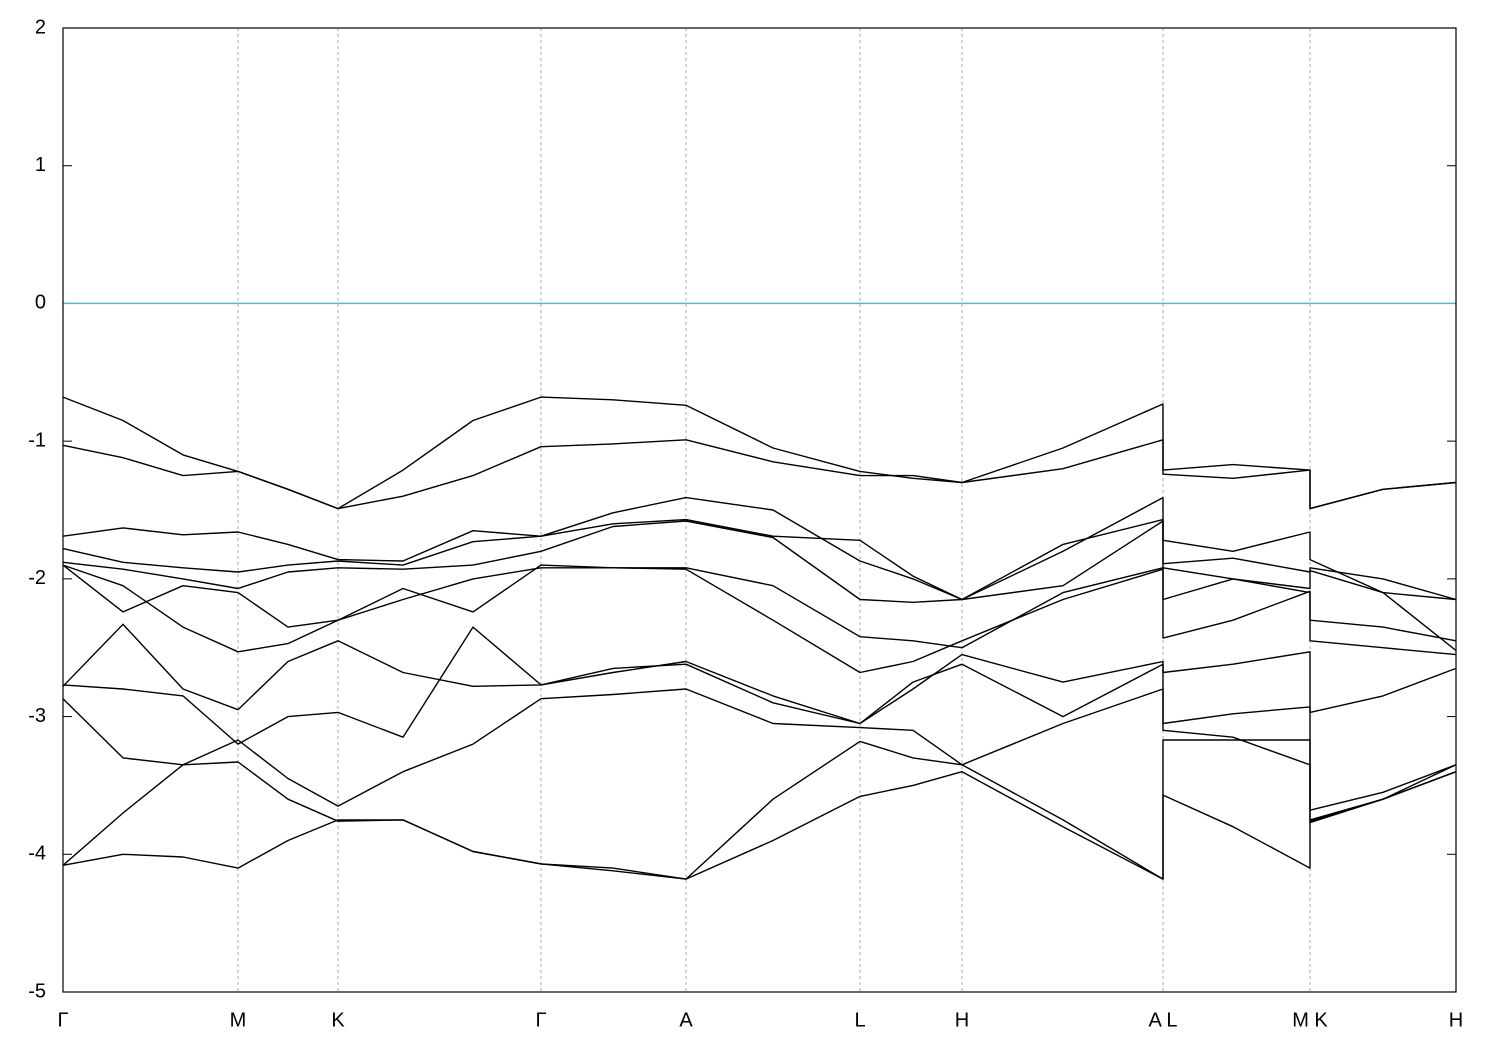  Describe the element at coordinates (37, 716) in the screenshot. I see `y-tick-label: -3` at that location.